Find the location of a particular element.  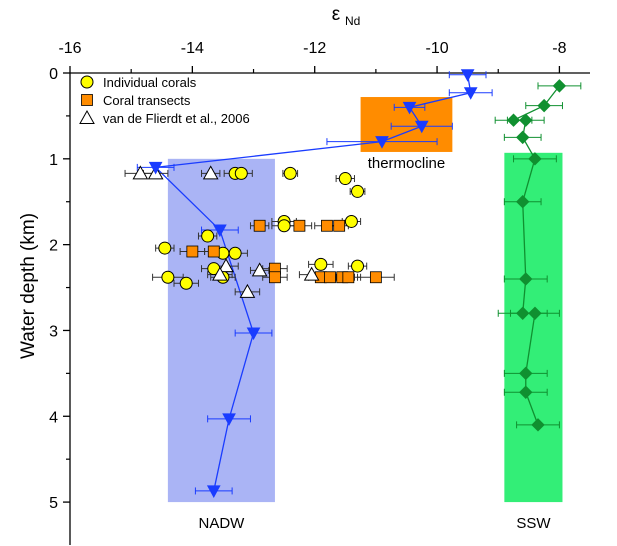

legend-triangle-symbol is located at coordinates (87, 116).